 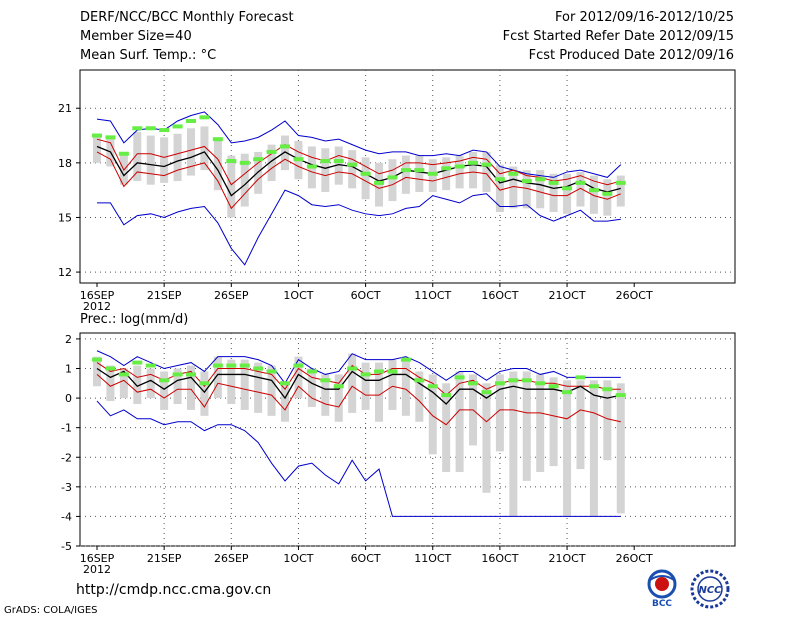 I want to click on series-line-max, so click(x=358, y=367).